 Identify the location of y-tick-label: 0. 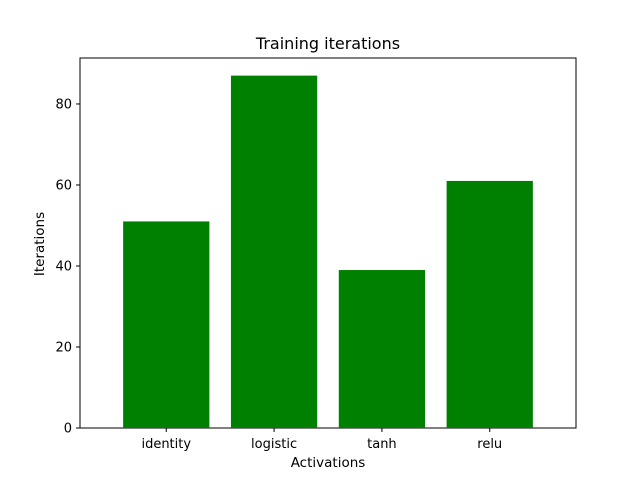
(68, 429).